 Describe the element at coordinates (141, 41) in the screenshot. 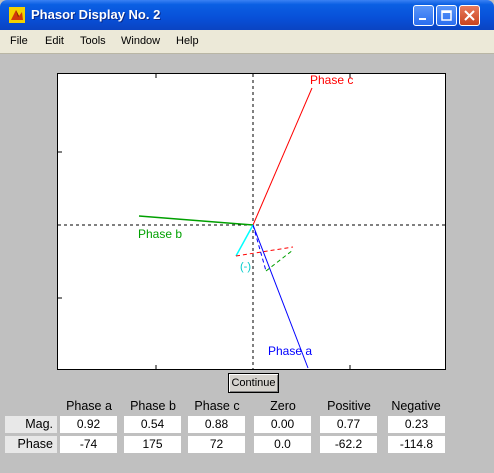

I see `menu-window: Window` at that location.